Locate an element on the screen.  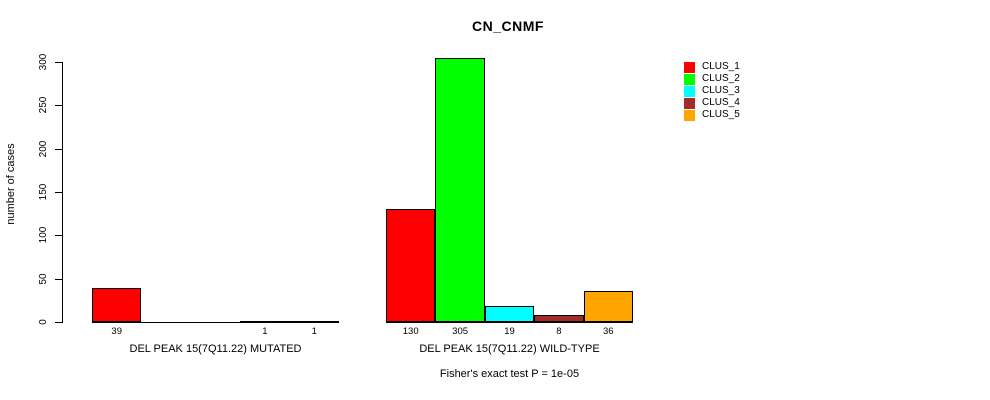
category-label: DEL PEAK 15(7Q11.22) MUTATED is located at coordinates (215, 349).